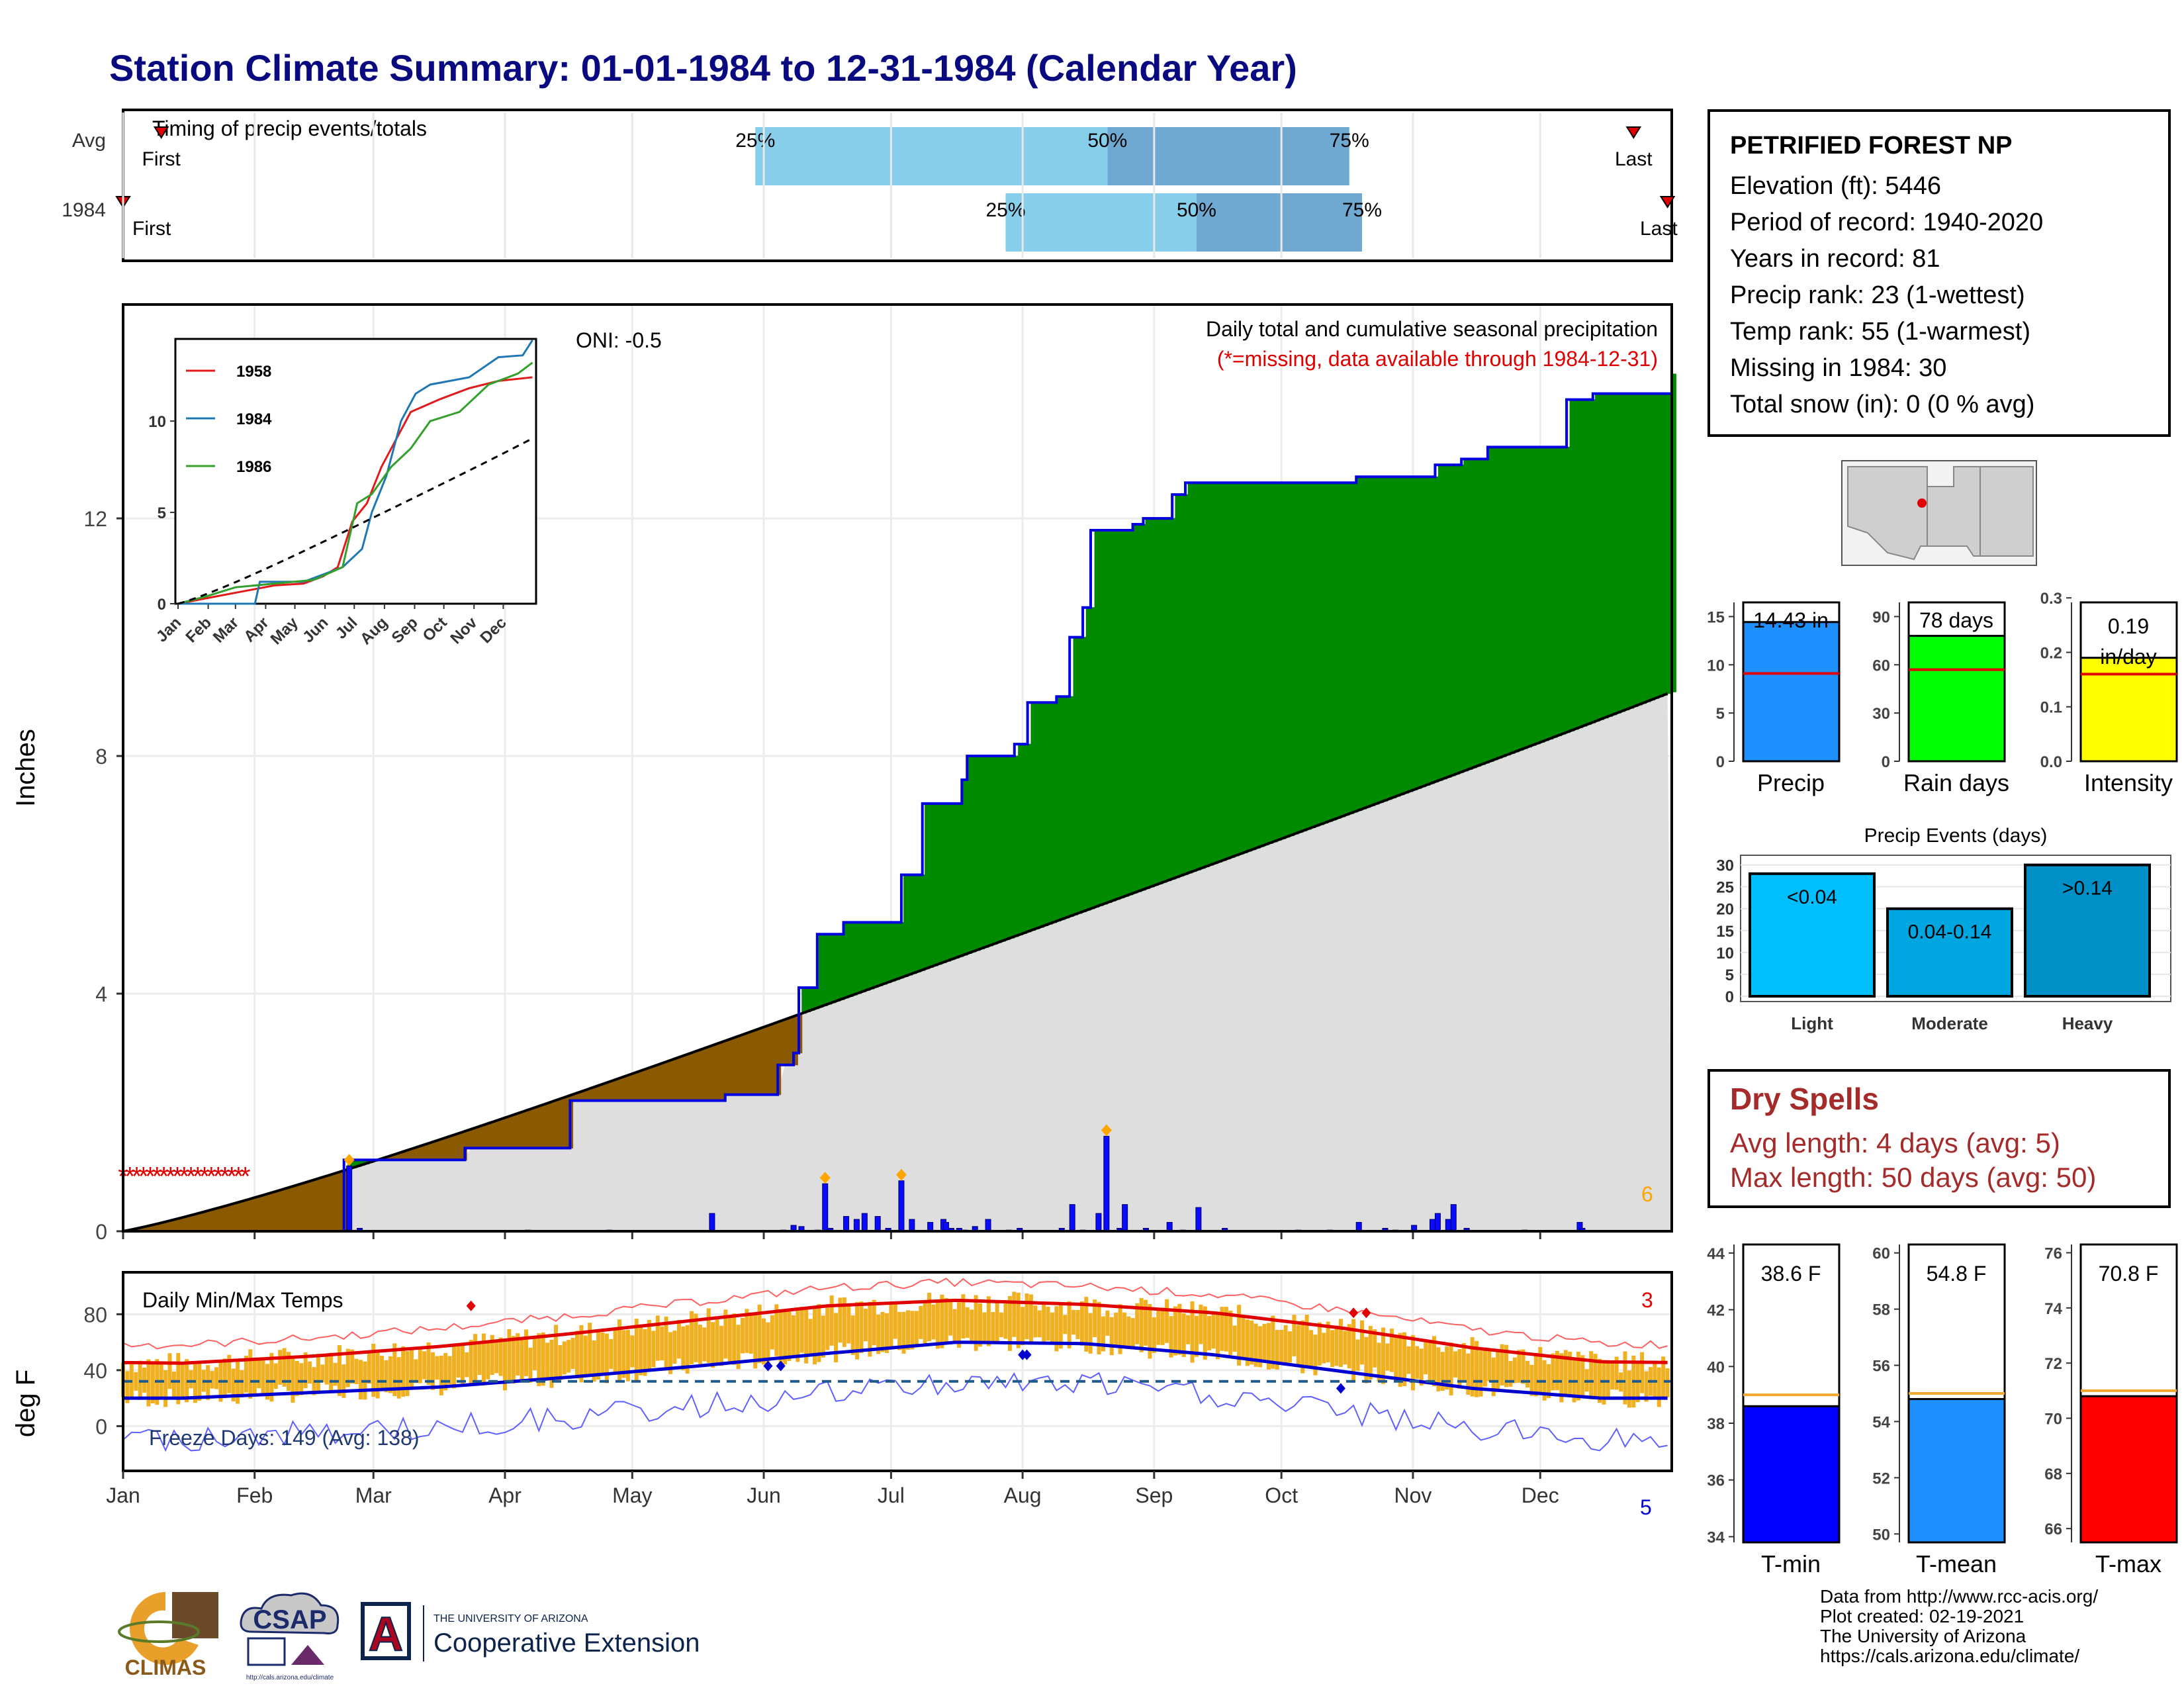 The image size is (2184, 1688). I want to click on events-ytick-label: 5, so click(1729, 975).